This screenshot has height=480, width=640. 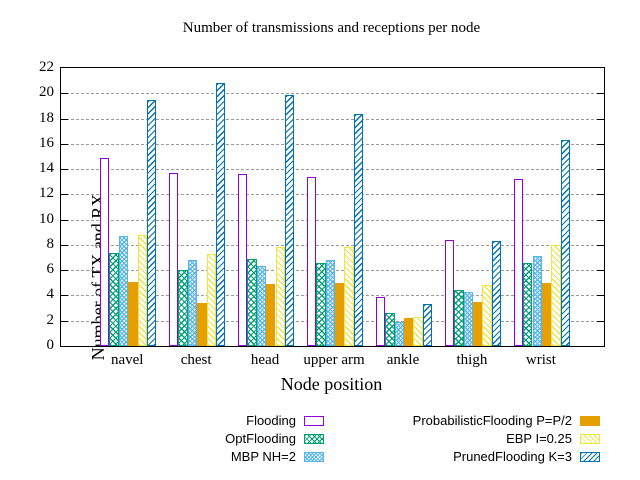 What do you see at coordinates (311, 261) in the screenshot?
I see `bar-flooding-upper-arm` at bounding box center [311, 261].